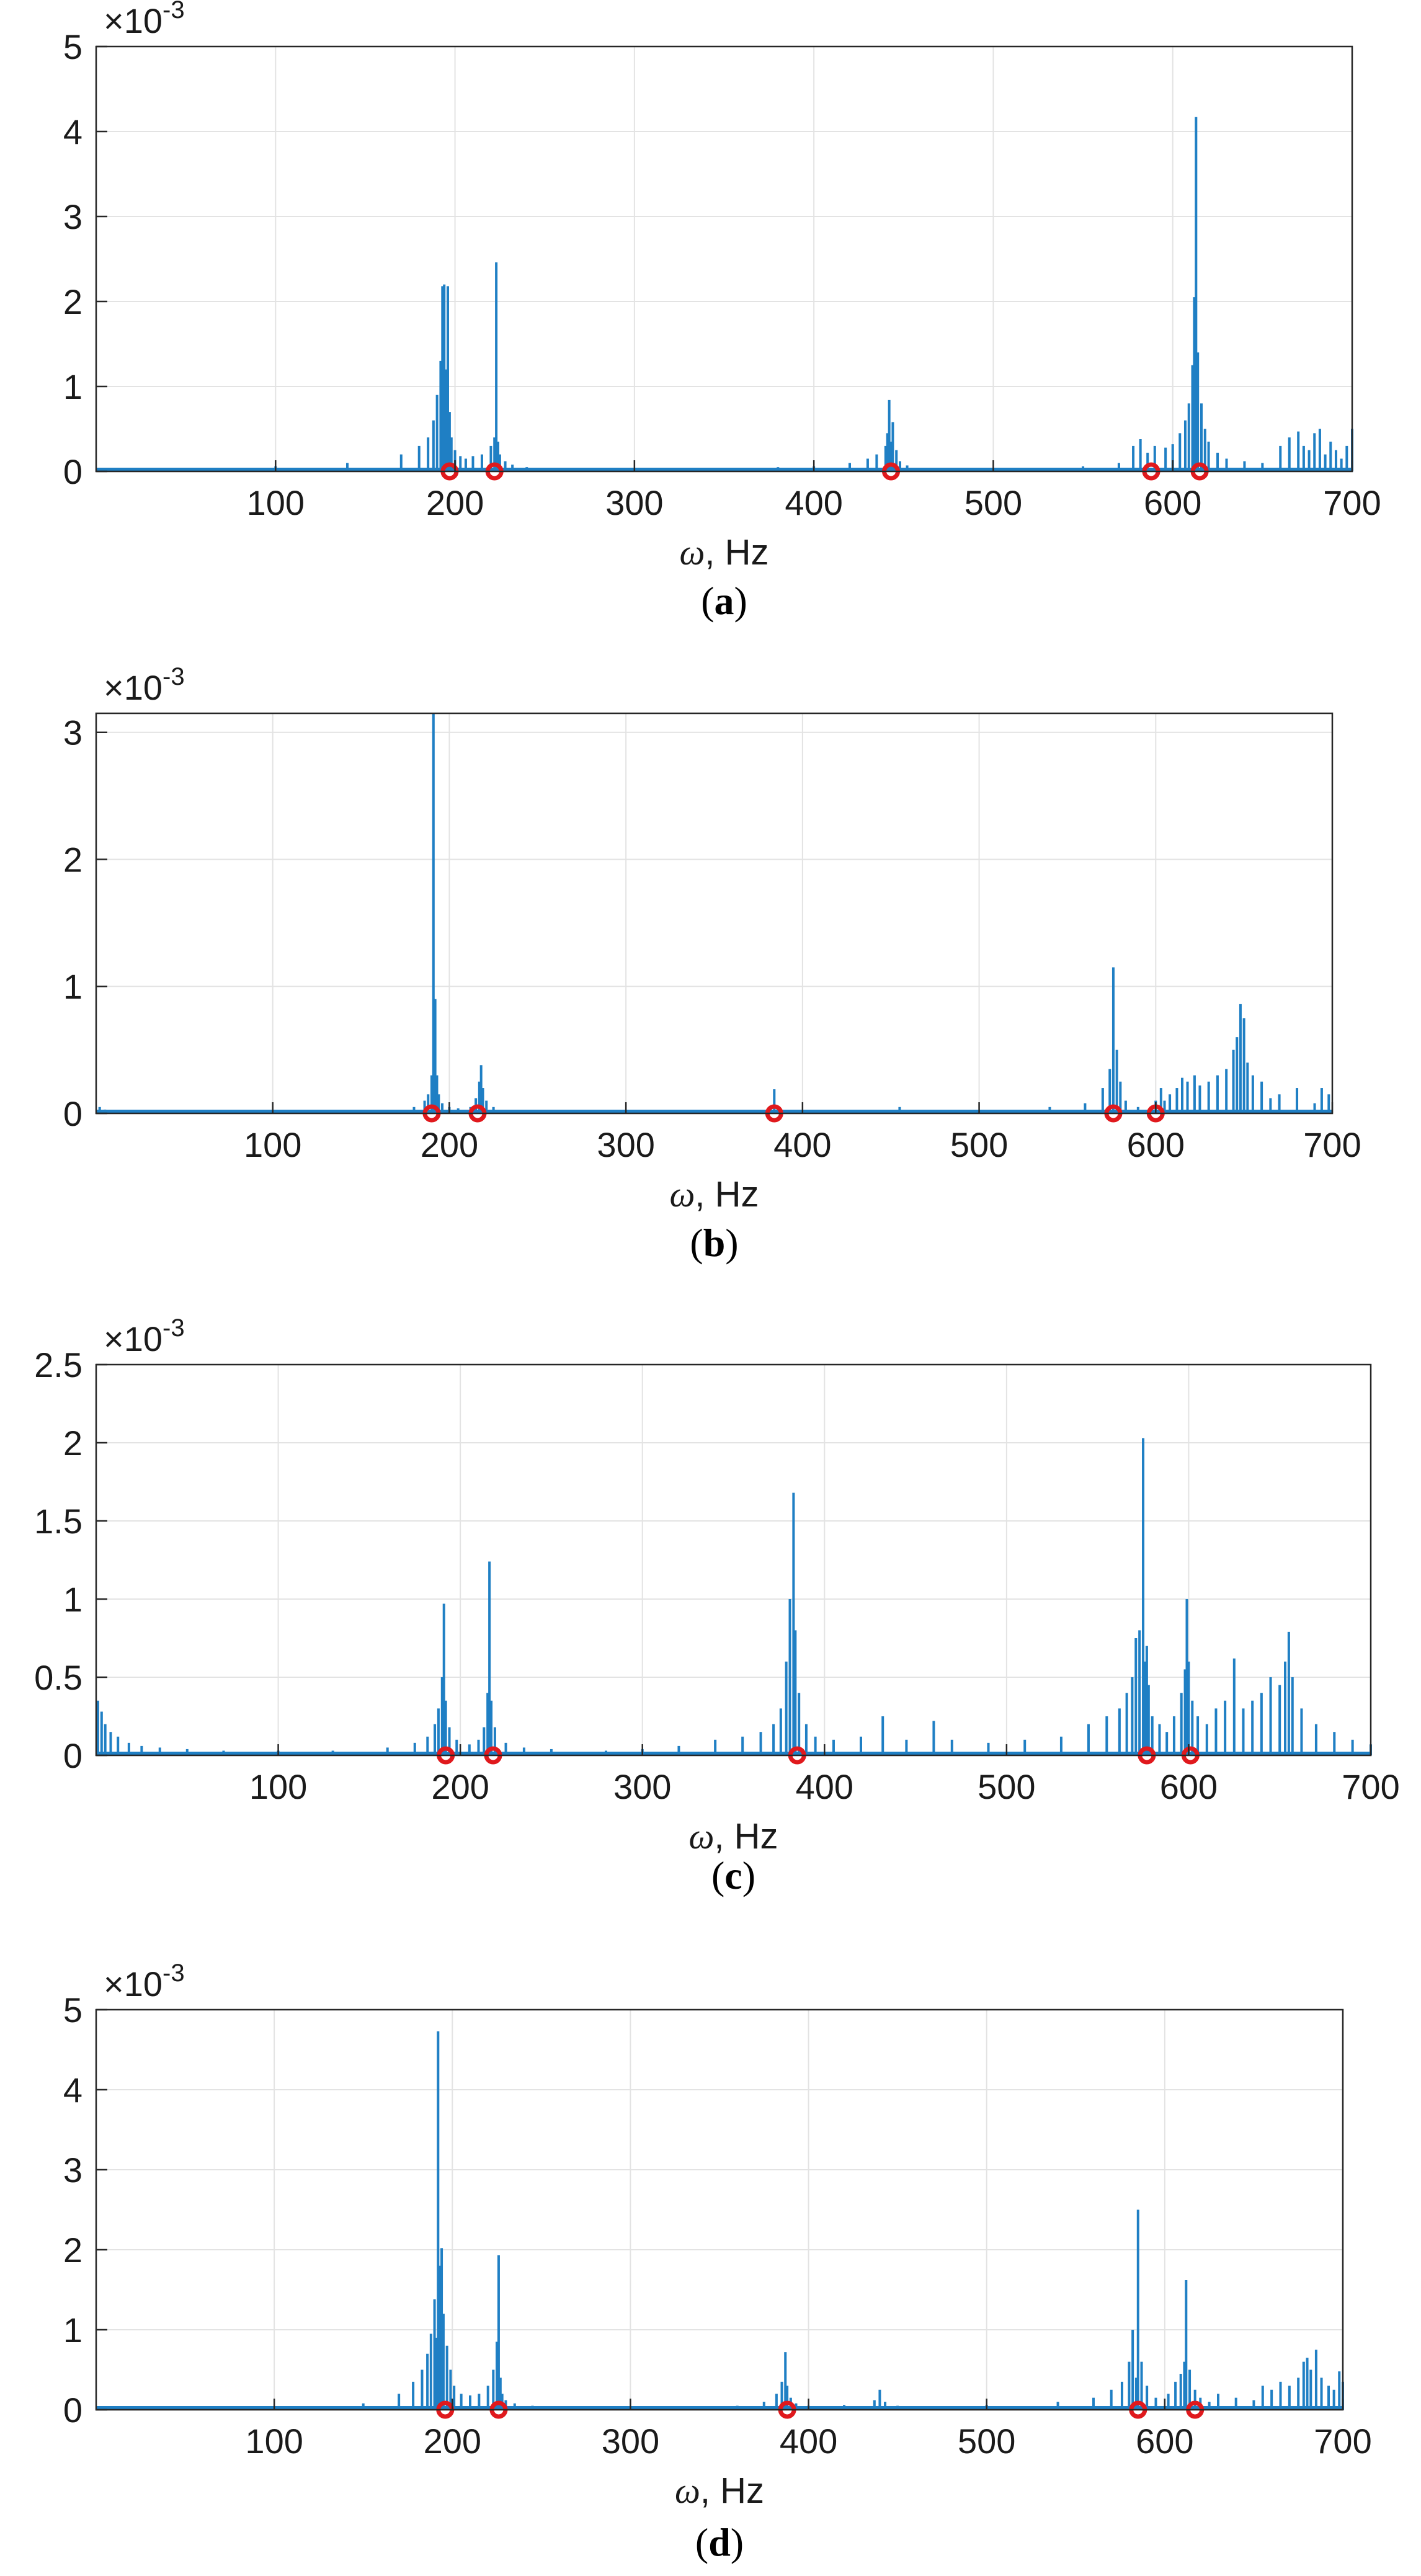  I want to click on x-tick-label-c: 500, so click(1006, 1787).